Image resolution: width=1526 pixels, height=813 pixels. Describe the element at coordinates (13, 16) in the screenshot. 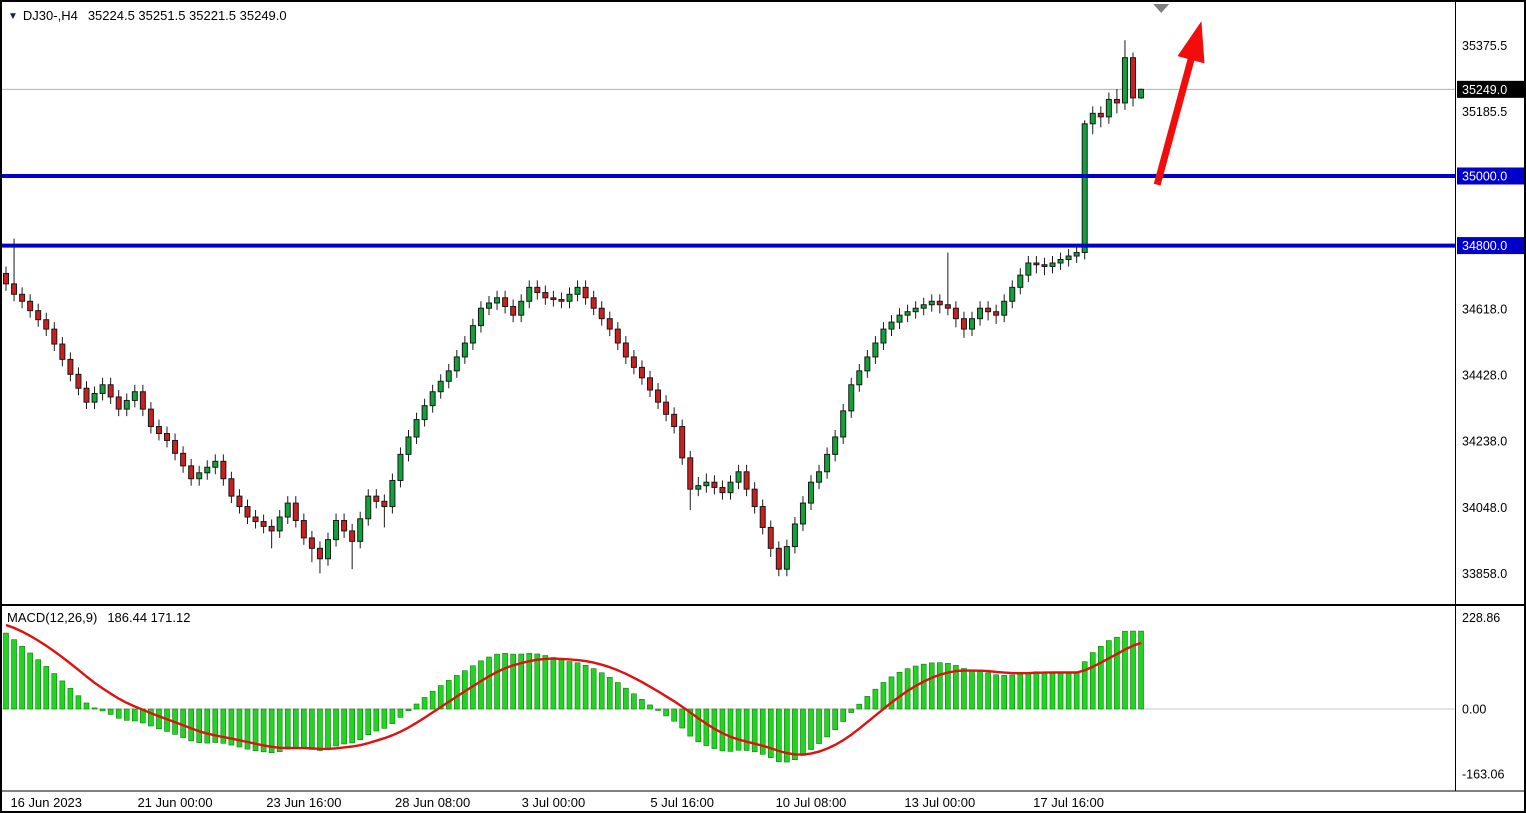

I see `symbol-dropdown-icon: ▼` at that location.